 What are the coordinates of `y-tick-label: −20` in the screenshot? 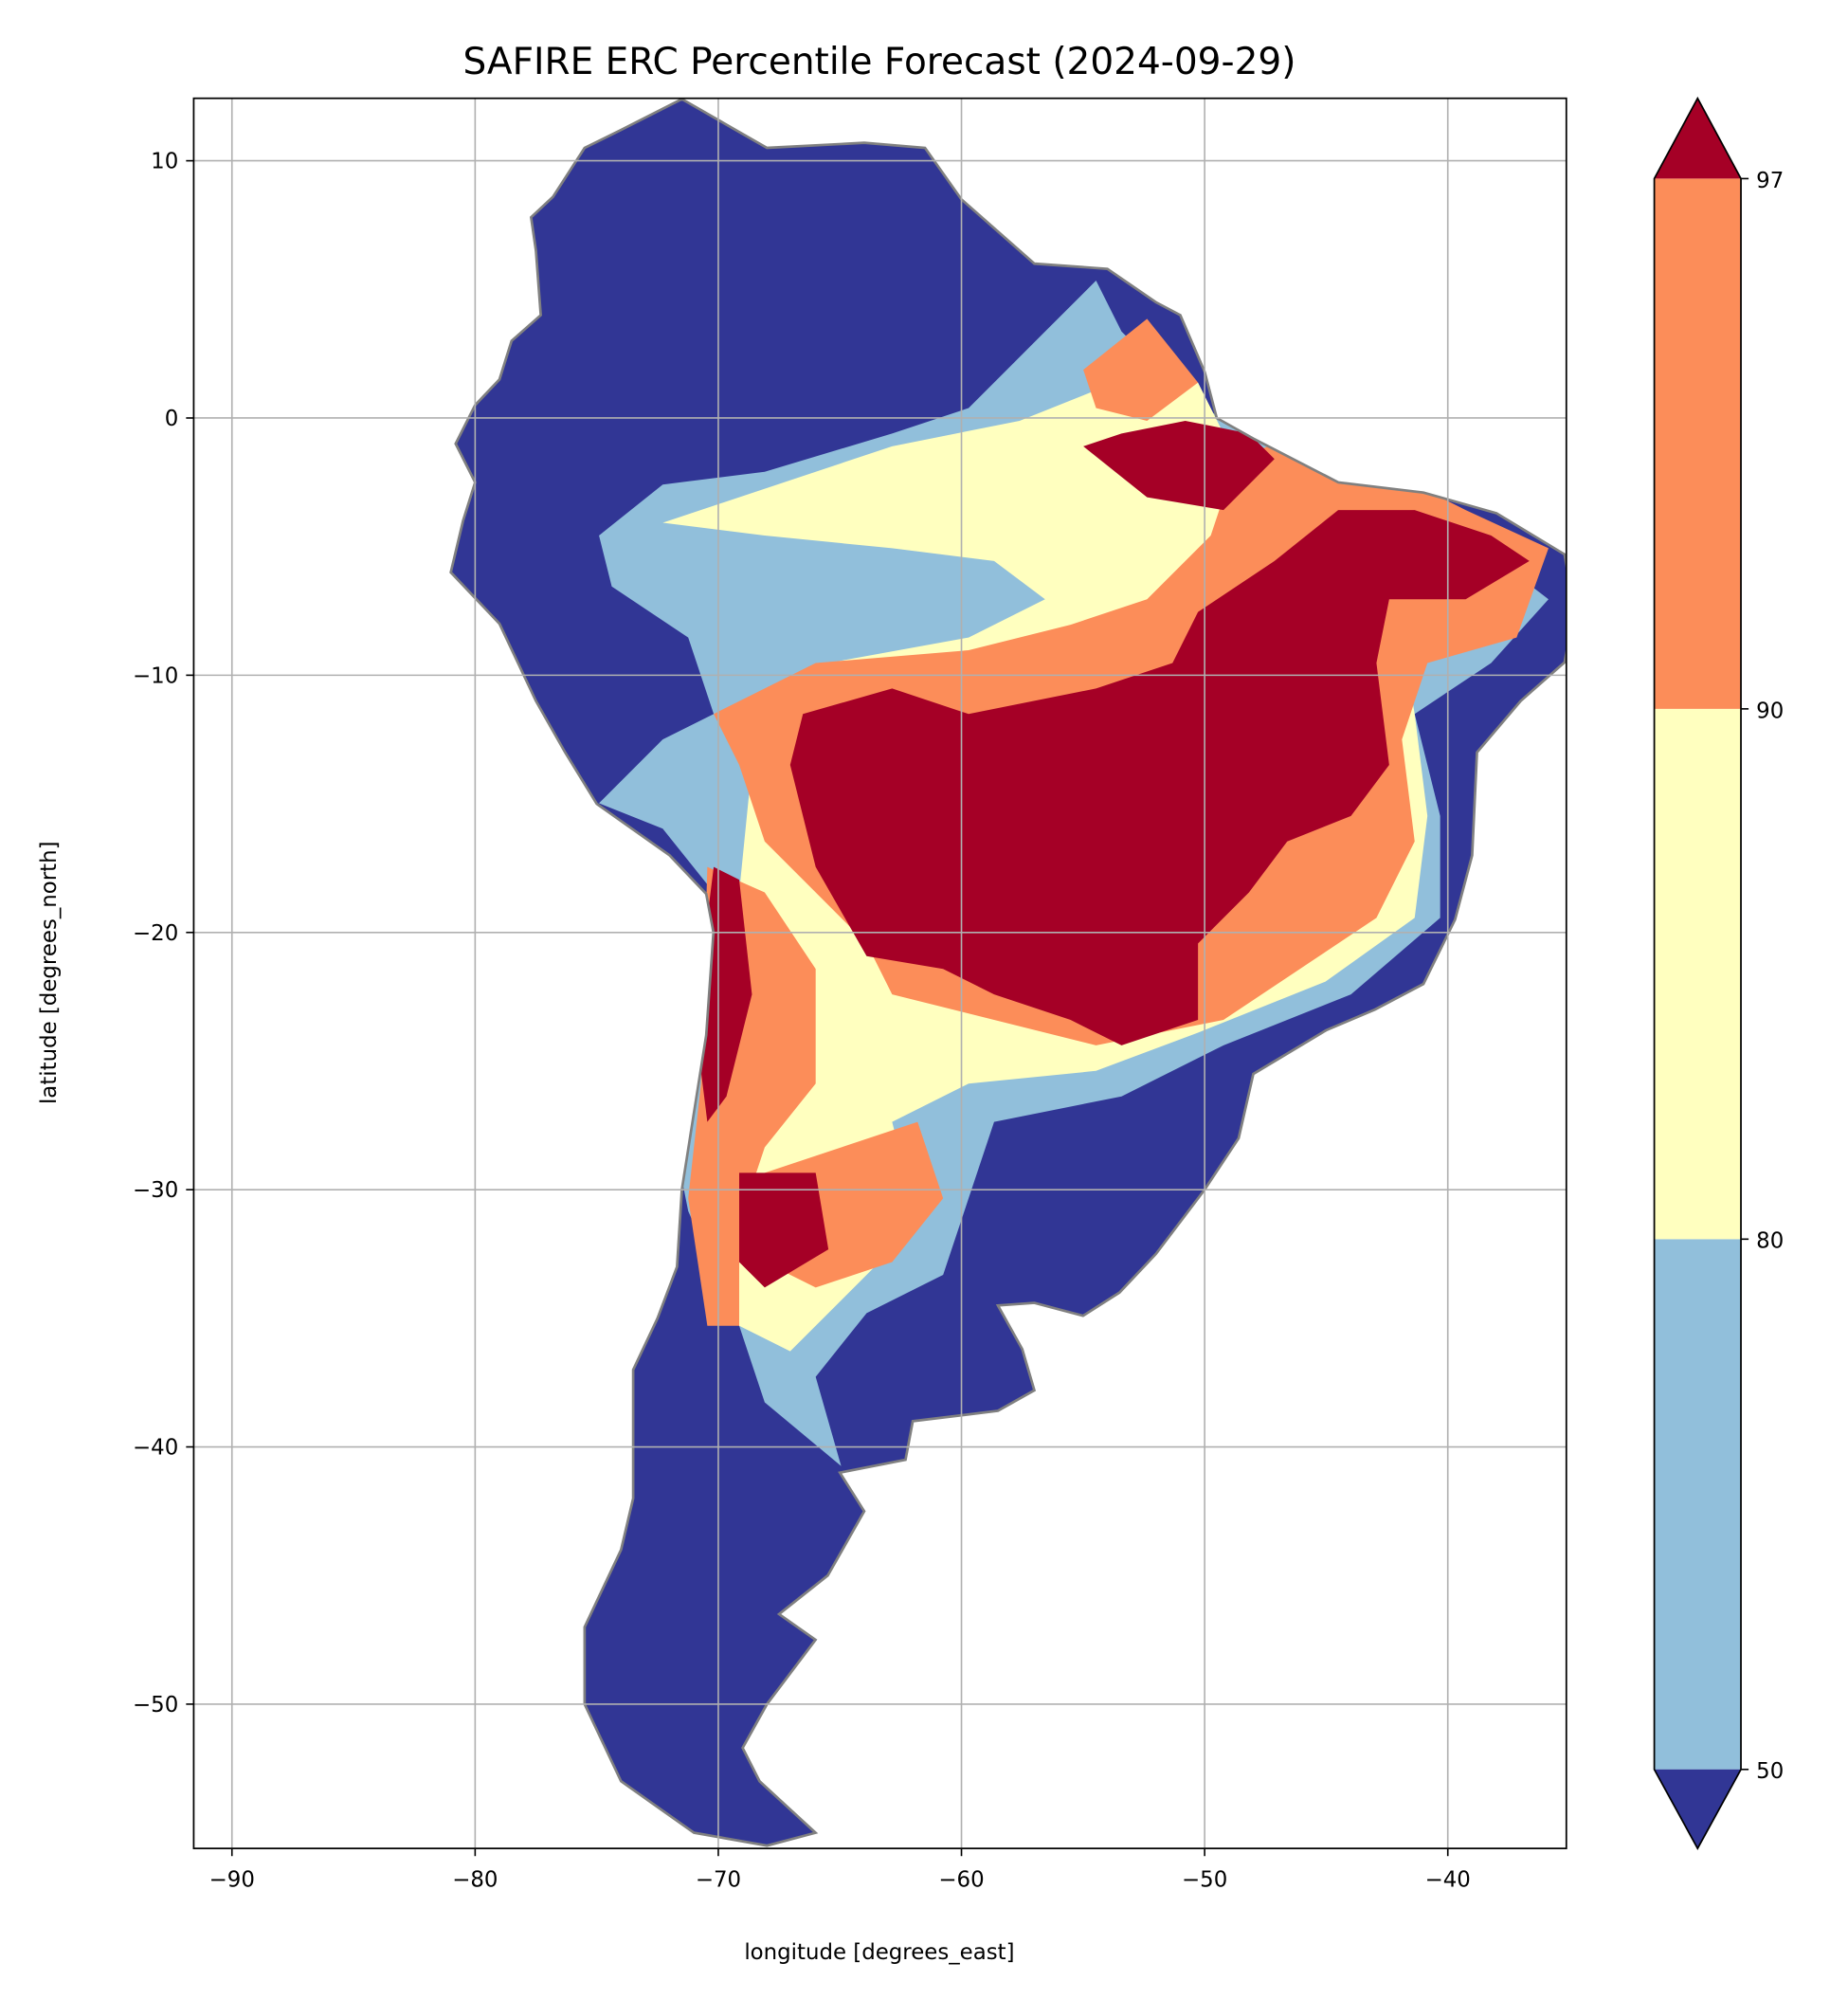 It's located at (155, 934).